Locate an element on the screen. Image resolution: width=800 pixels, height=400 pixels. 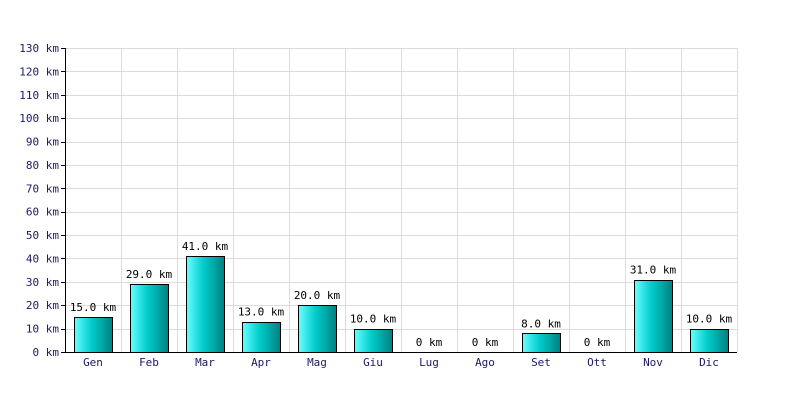
y-tick-label: 10 km is located at coordinates (42, 329).